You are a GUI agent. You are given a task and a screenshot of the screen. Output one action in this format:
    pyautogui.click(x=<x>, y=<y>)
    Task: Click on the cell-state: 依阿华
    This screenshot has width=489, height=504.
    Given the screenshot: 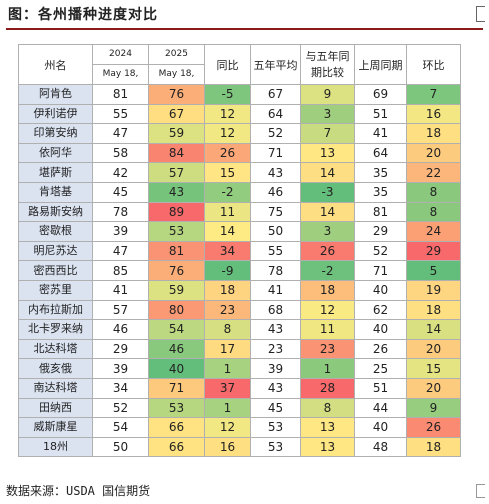 What is the action you would take?
    pyautogui.click(x=55, y=153)
    